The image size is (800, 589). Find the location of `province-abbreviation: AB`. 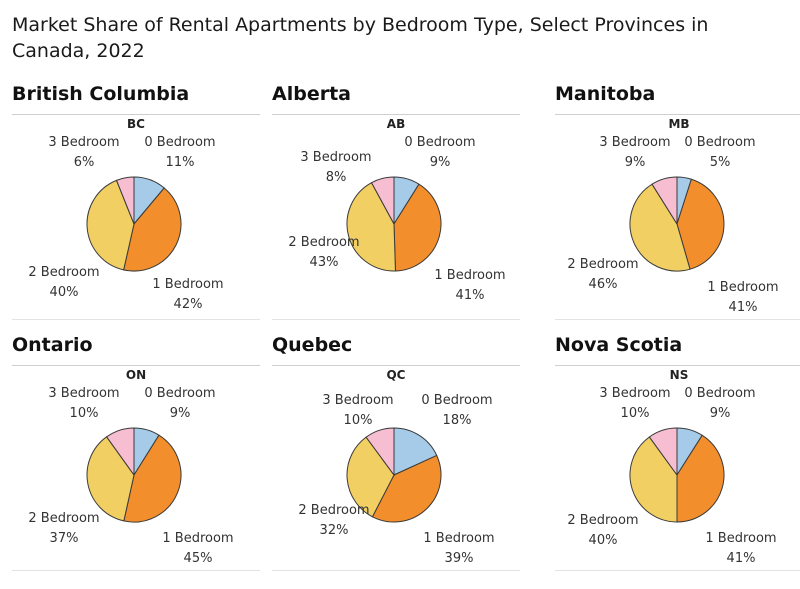

province-abbreviation: AB is located at coordinates (396, 124).